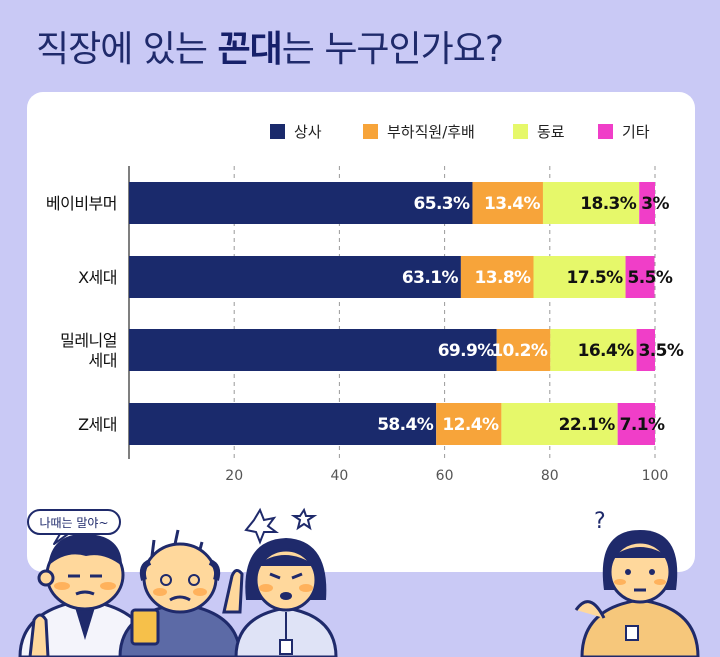  What do you see at coordinates (441, 204) in the screenshot?
I see `data-label: 65.3%` at bounding box center [441, 204].